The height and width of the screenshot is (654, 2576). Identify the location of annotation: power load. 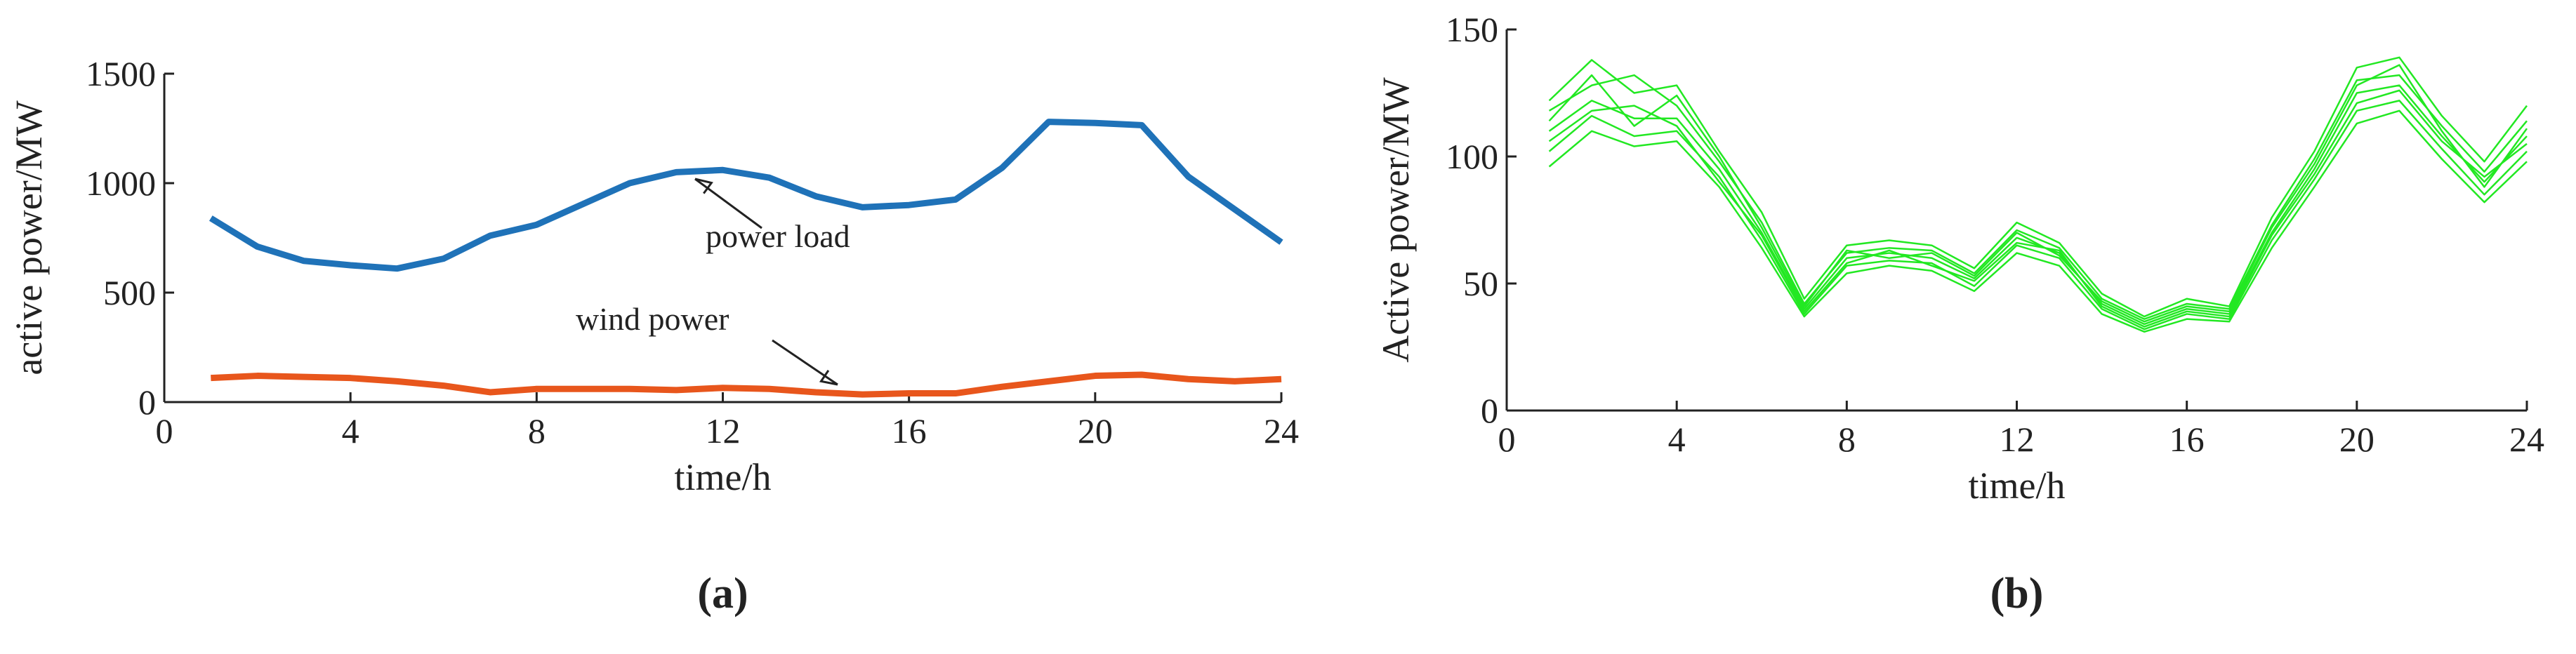
(778, 236).